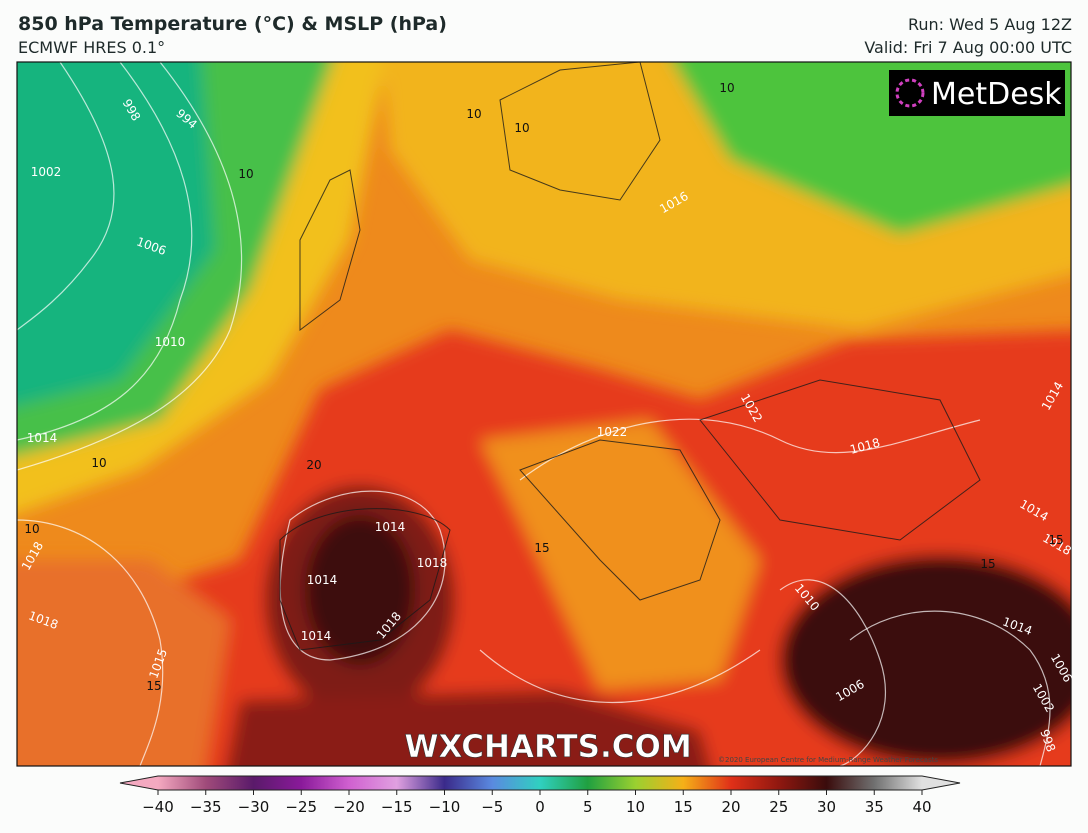 This screenshot has height=833, width=1088. What do you see at coordinates (730, 807) in the screenshot?
I see `colorbar-tick-label: 20` at bounding box center [730, 807].